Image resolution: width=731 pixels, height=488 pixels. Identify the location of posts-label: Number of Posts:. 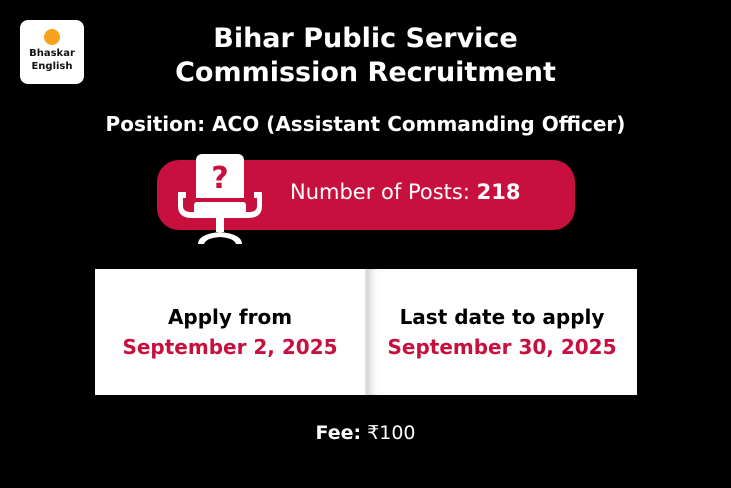
(380, 192).